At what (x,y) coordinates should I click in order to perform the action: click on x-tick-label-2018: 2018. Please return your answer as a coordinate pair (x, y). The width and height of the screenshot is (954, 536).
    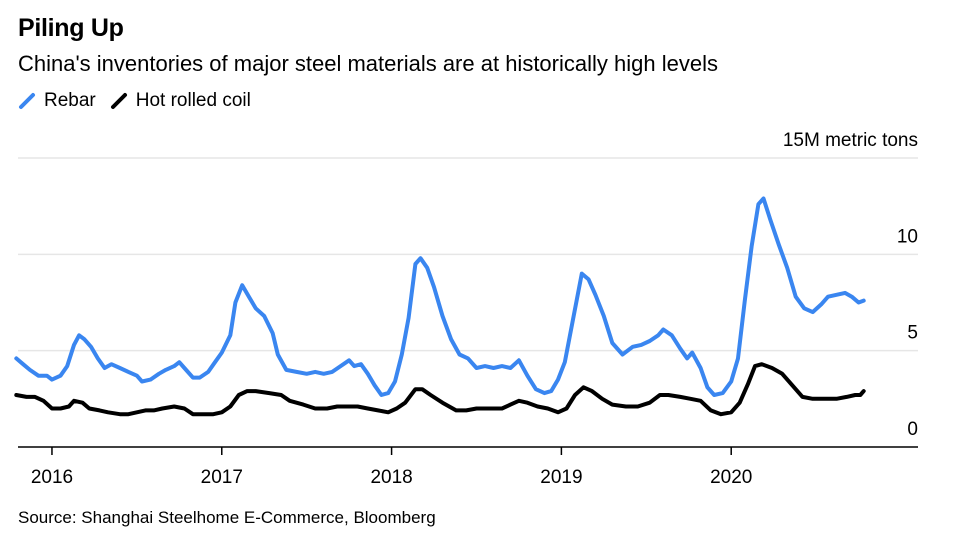
    Looking at the image, I should click on (391, 477).